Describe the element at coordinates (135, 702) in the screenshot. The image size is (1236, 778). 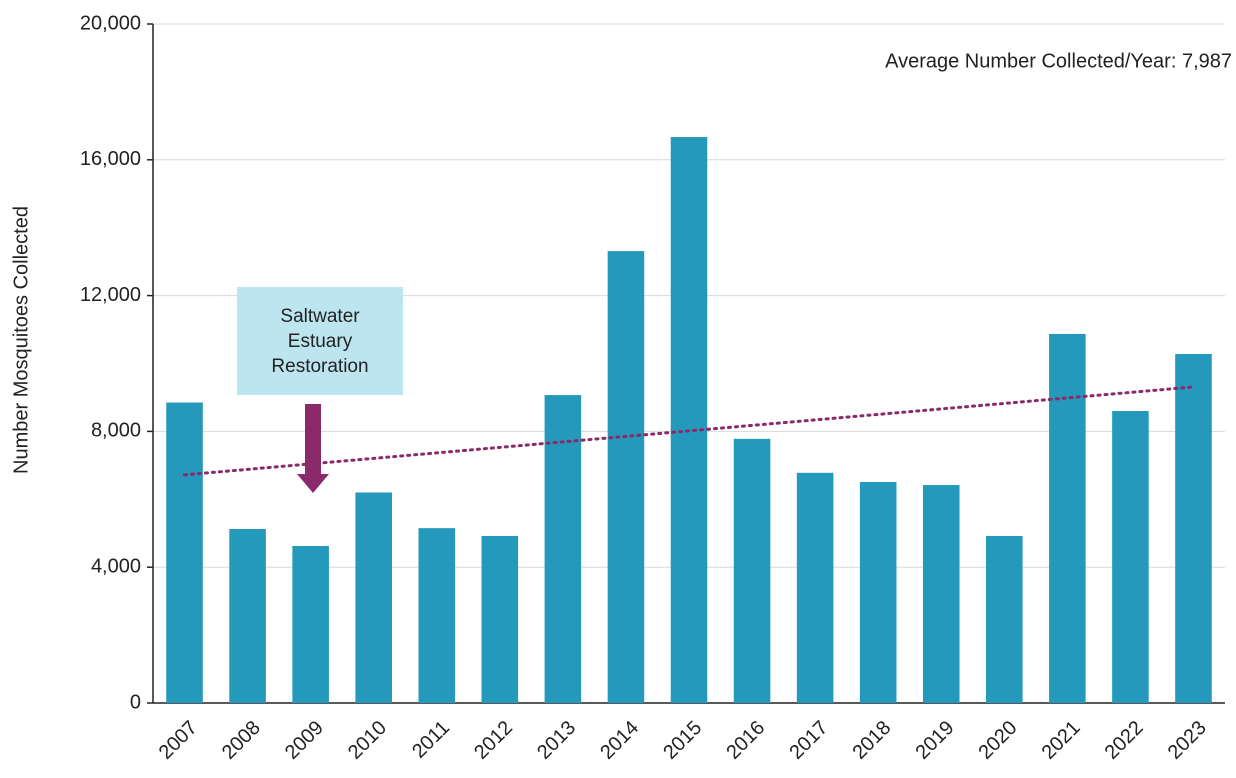
I see `y-tick-label: 0` at that location.